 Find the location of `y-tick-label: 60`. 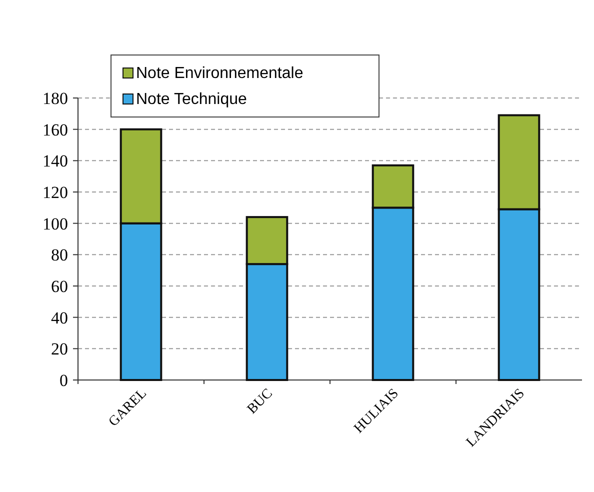

y-tick-label: 60 is located at coordinates (59, 286).